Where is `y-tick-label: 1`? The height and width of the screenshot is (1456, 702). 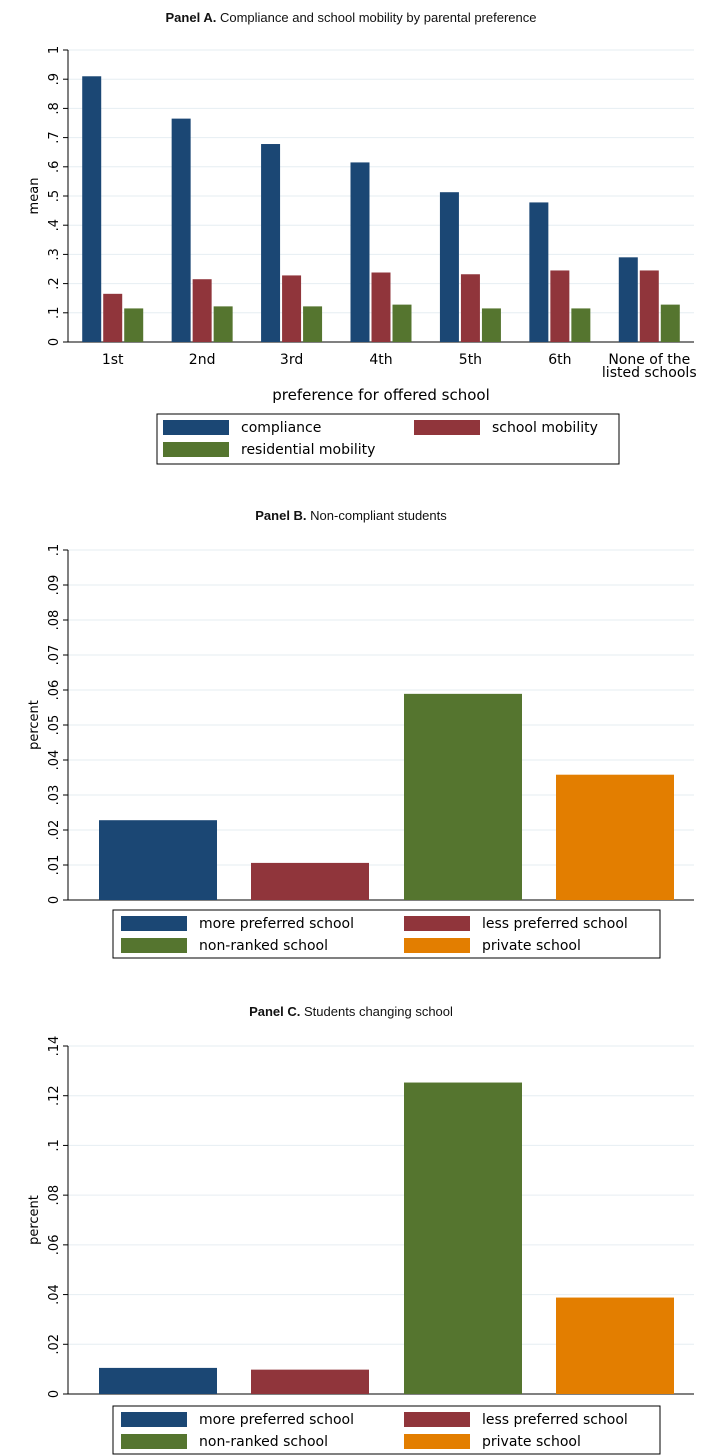 y-tick-label: 1 is located at coordinates (54, 50).